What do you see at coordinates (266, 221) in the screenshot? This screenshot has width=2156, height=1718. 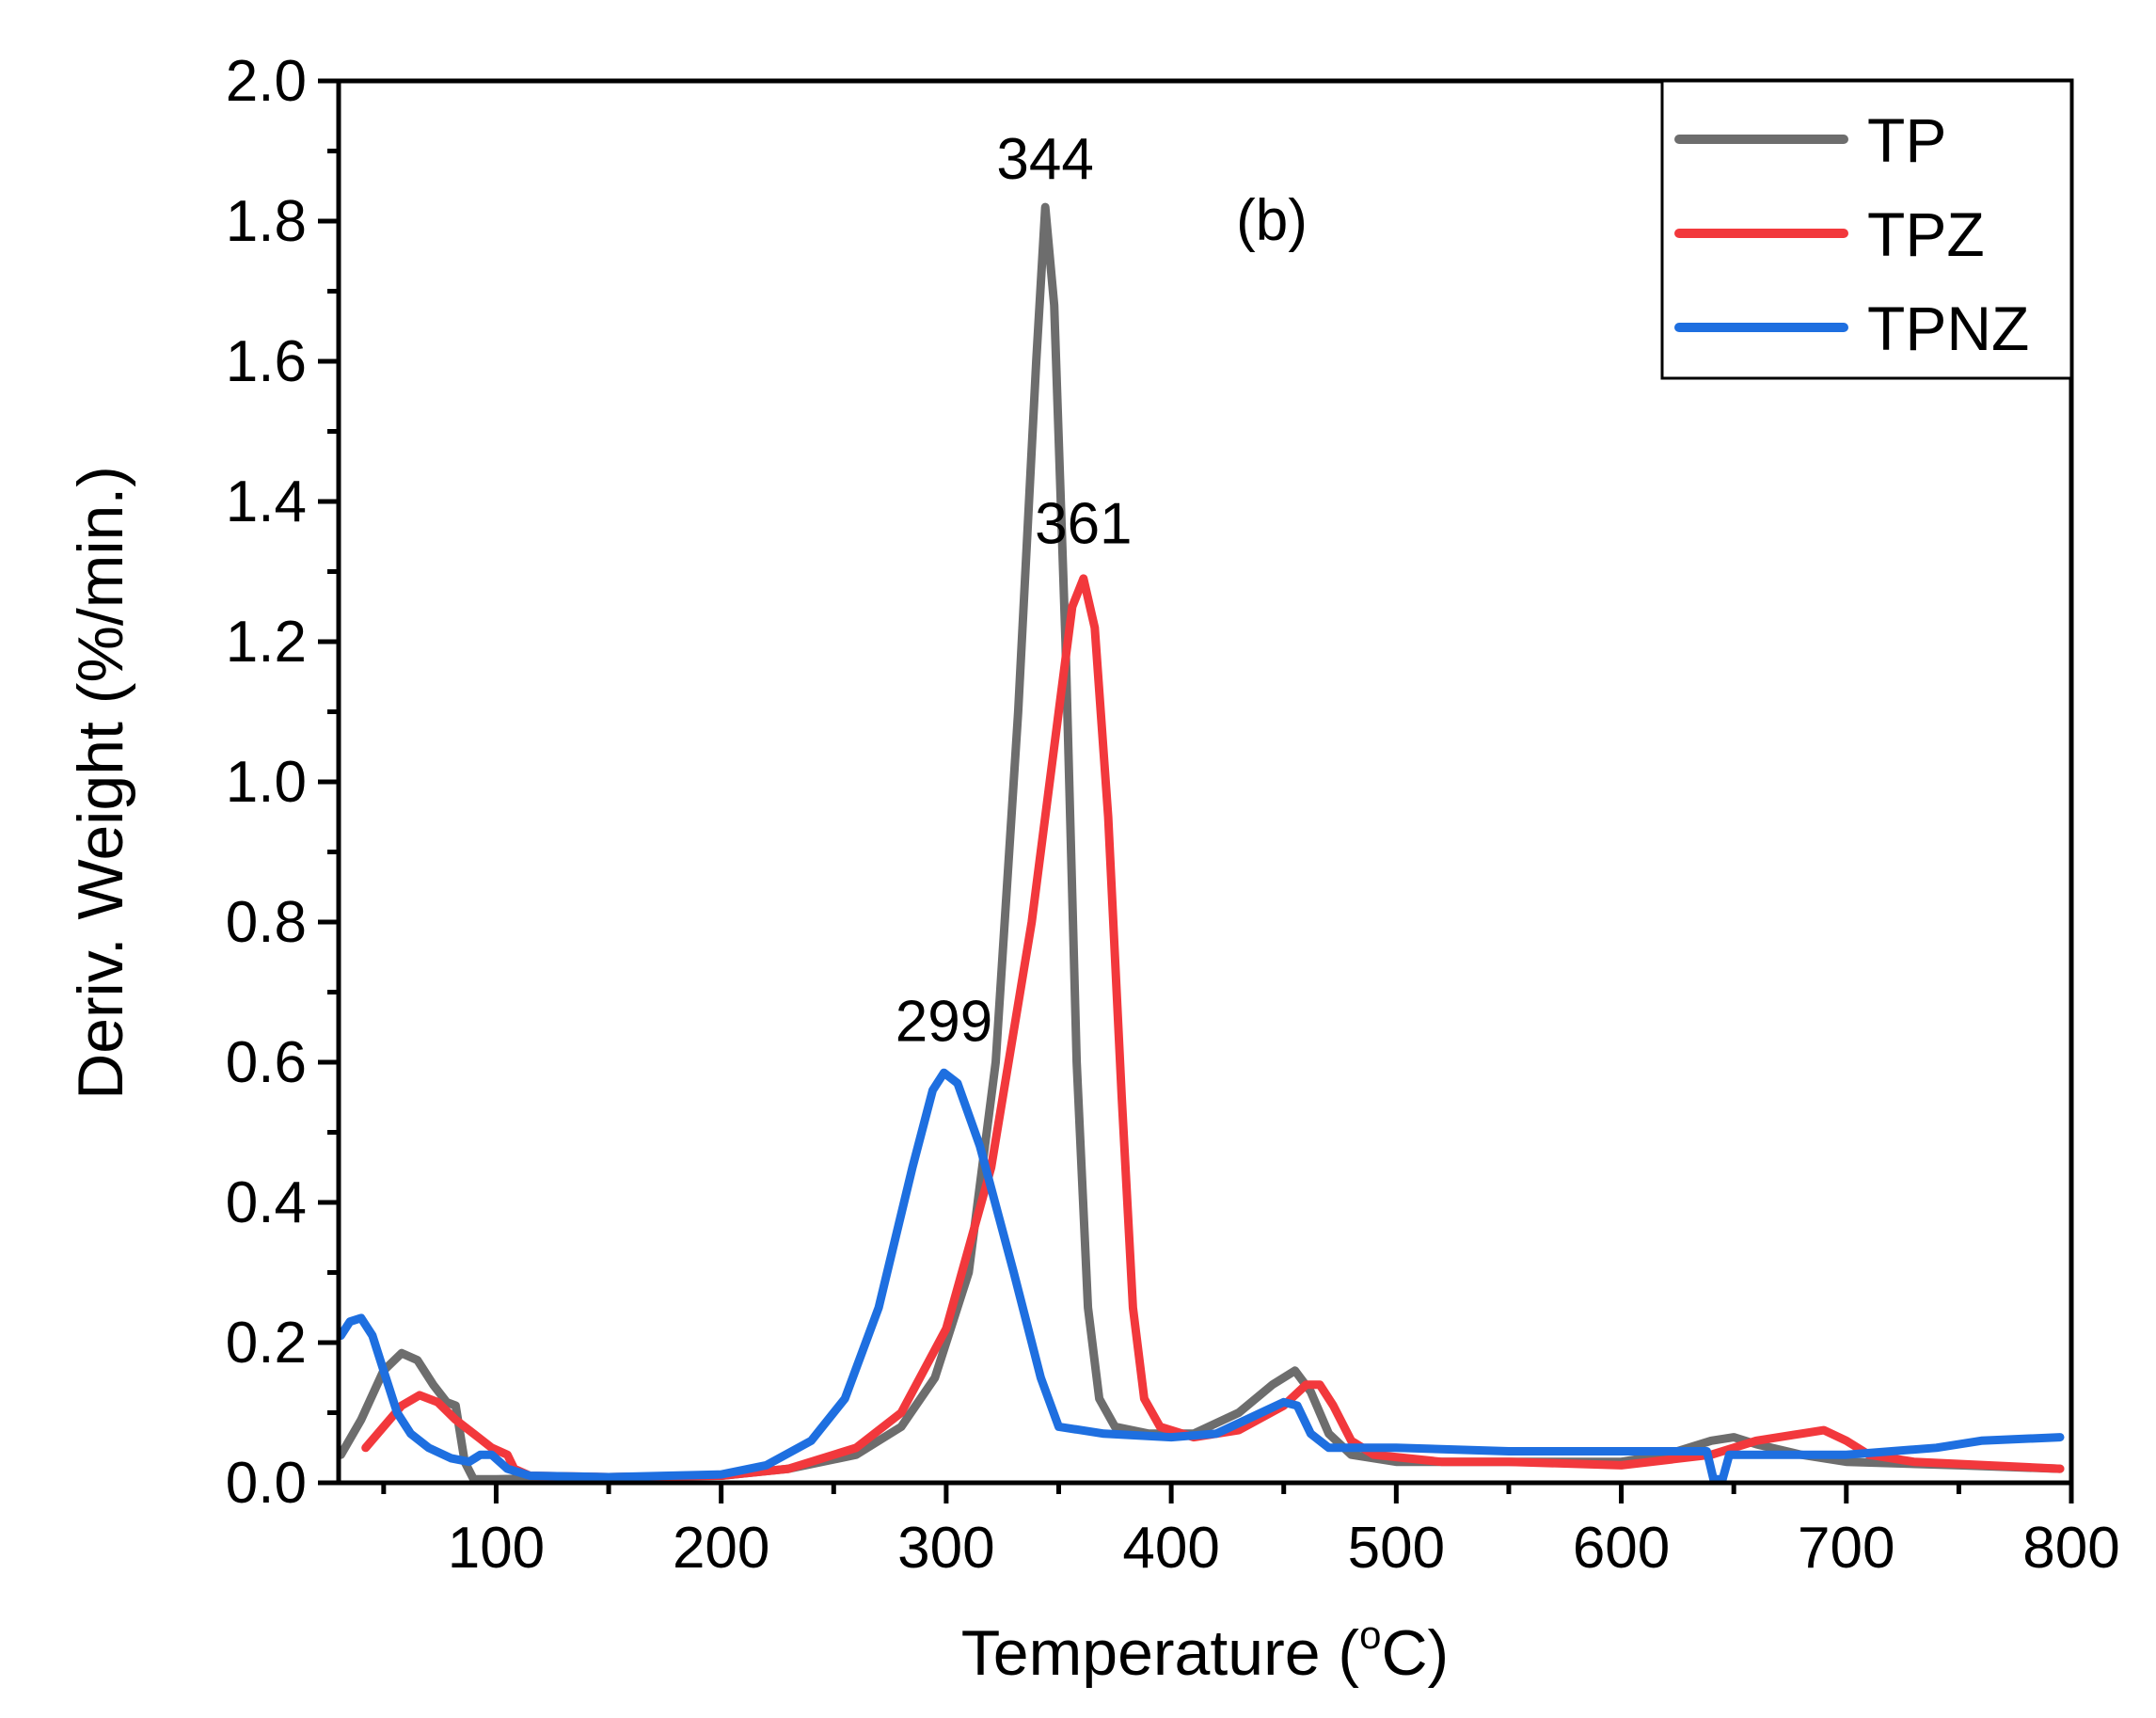 I see `y-tick-label: 1.8` at bounding box center [266, 221].